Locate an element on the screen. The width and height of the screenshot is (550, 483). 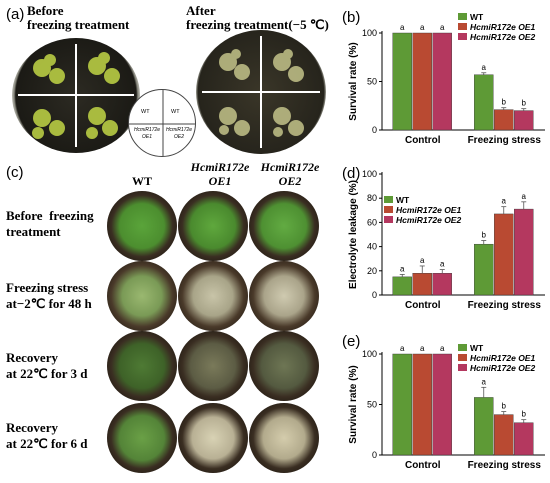
before-label: Before freezing treatment is located at coordinates (78, 17).